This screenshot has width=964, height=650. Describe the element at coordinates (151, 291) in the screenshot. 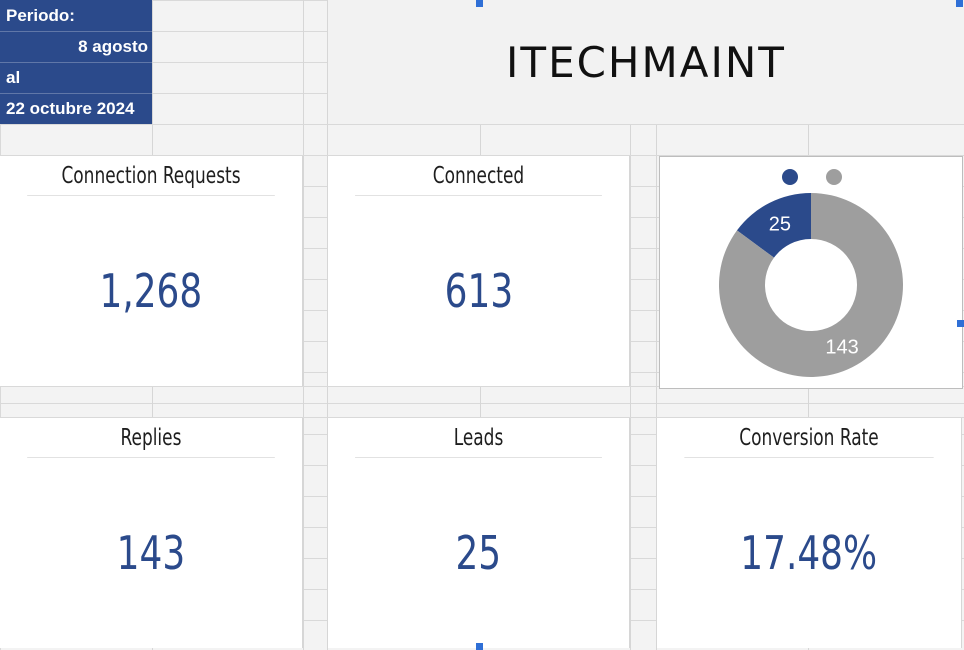

I see `card-value: 1,268` at that location.